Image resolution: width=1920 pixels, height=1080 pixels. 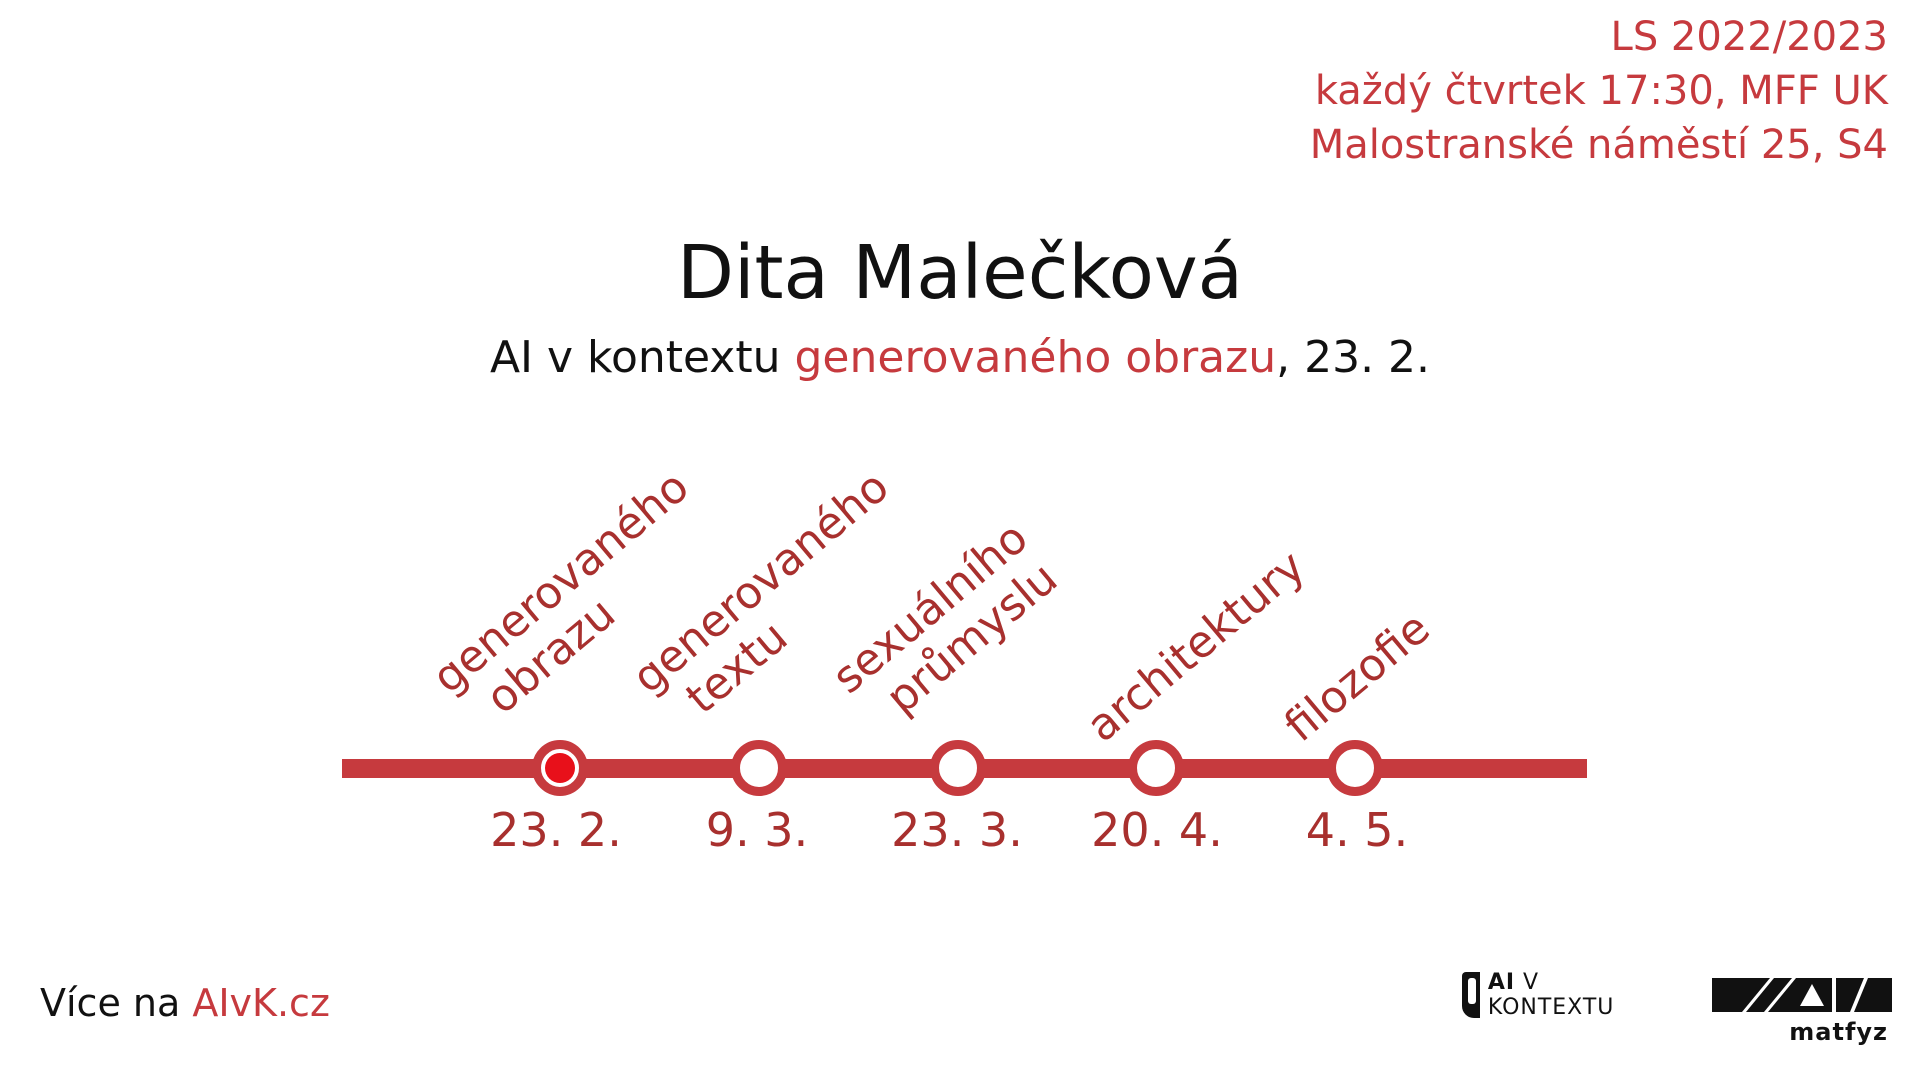 What do you see at coordinates (1501, 982) in the screenshot?
I see `ai-logo-text-bold: AI` at bounding box center [1501, 982].